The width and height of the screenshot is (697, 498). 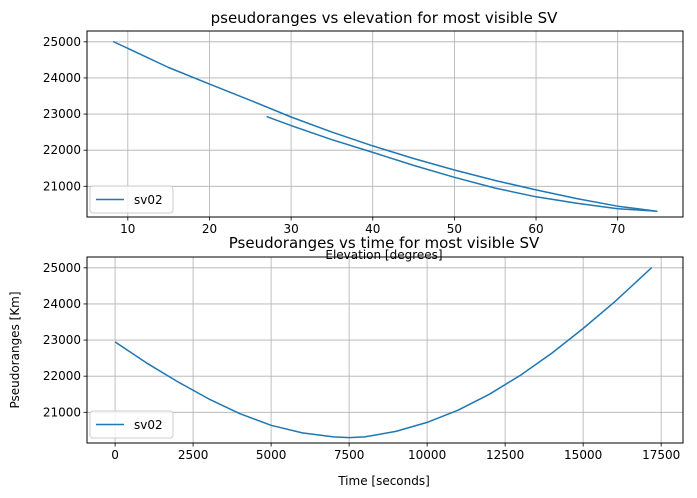 I want to click on x-tick-label: 50, so click(x=454, y=229).